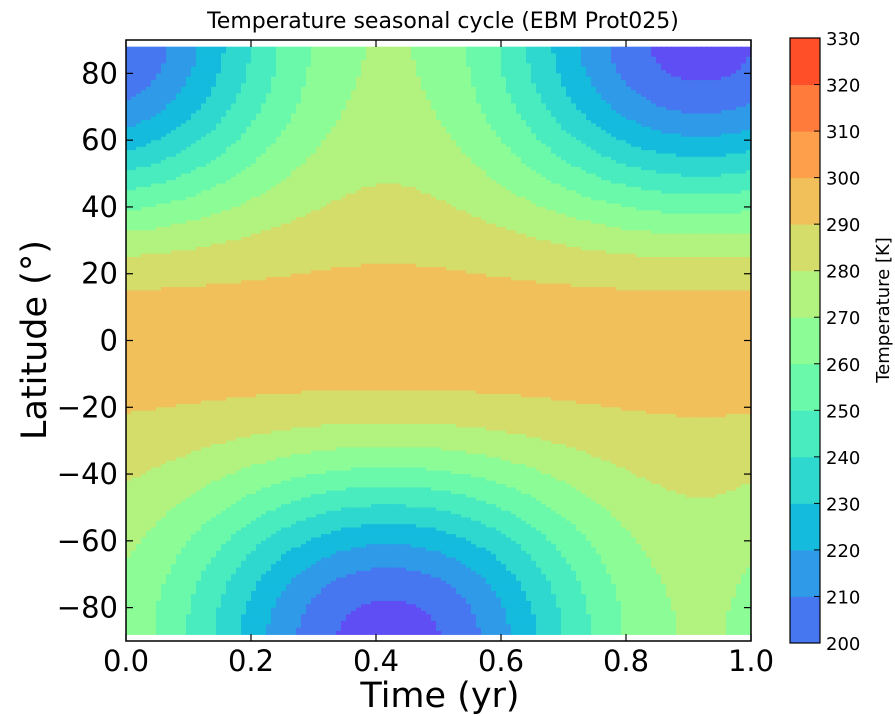  I want to click on x-tick-label: 0.8, so click(626, 661).